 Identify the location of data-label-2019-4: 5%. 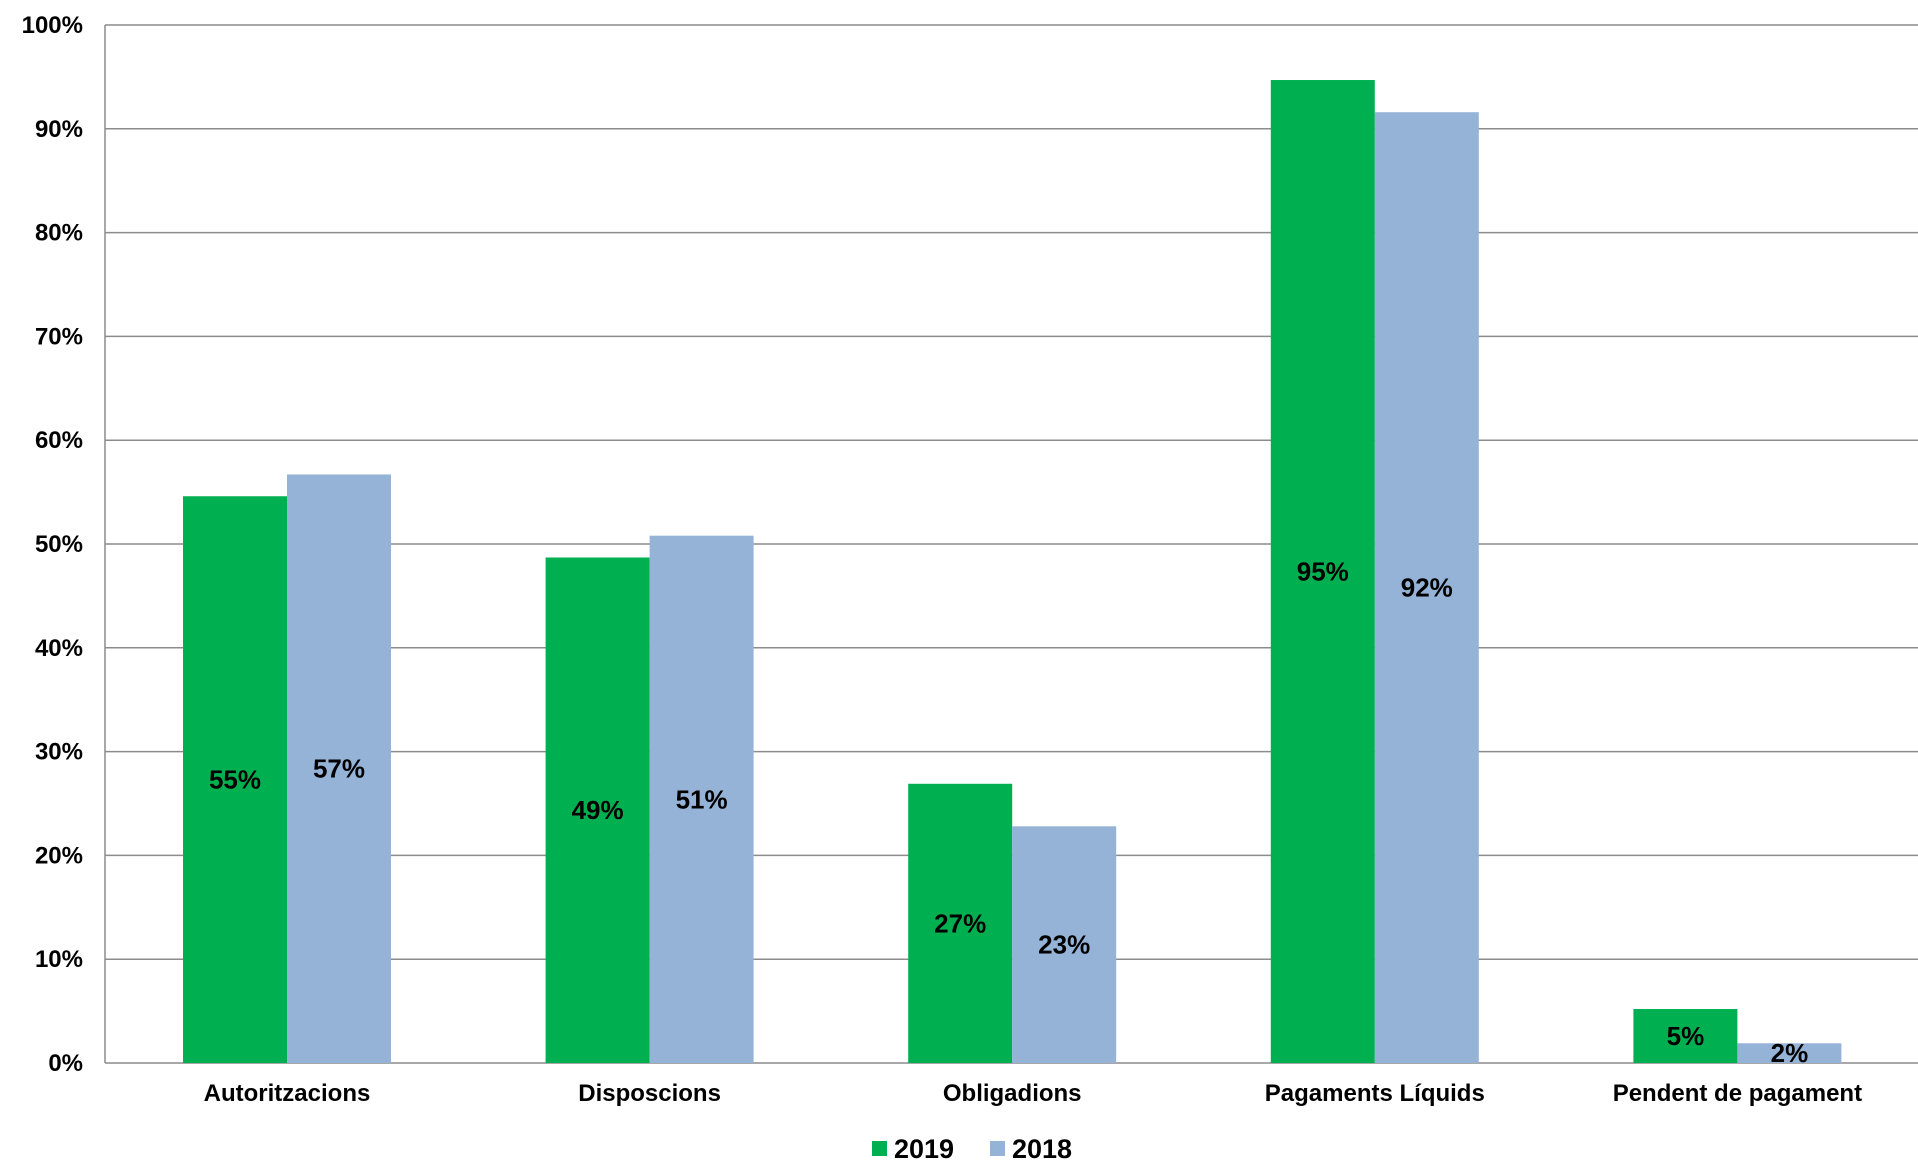
(1686, 1036).